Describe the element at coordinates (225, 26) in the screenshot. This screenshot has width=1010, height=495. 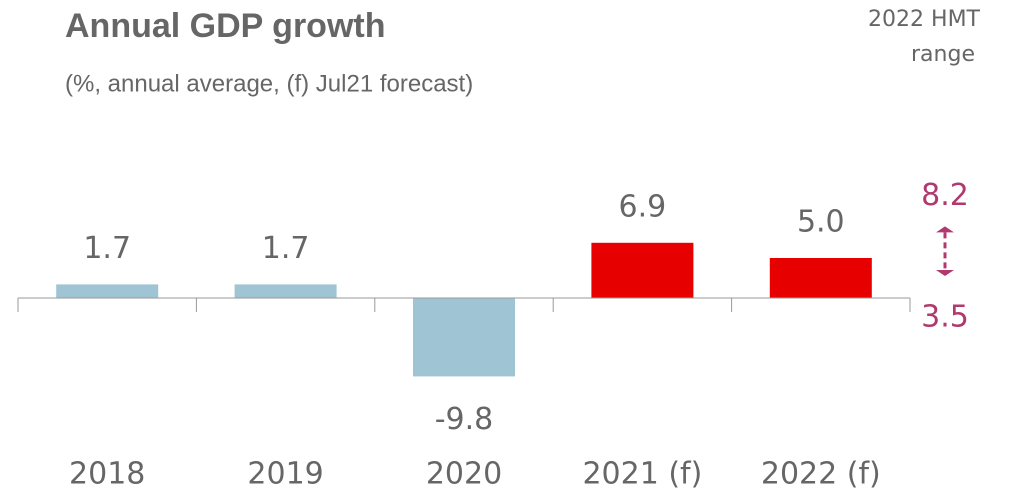
I see `chart-title: Annual GDP growth` at that location.